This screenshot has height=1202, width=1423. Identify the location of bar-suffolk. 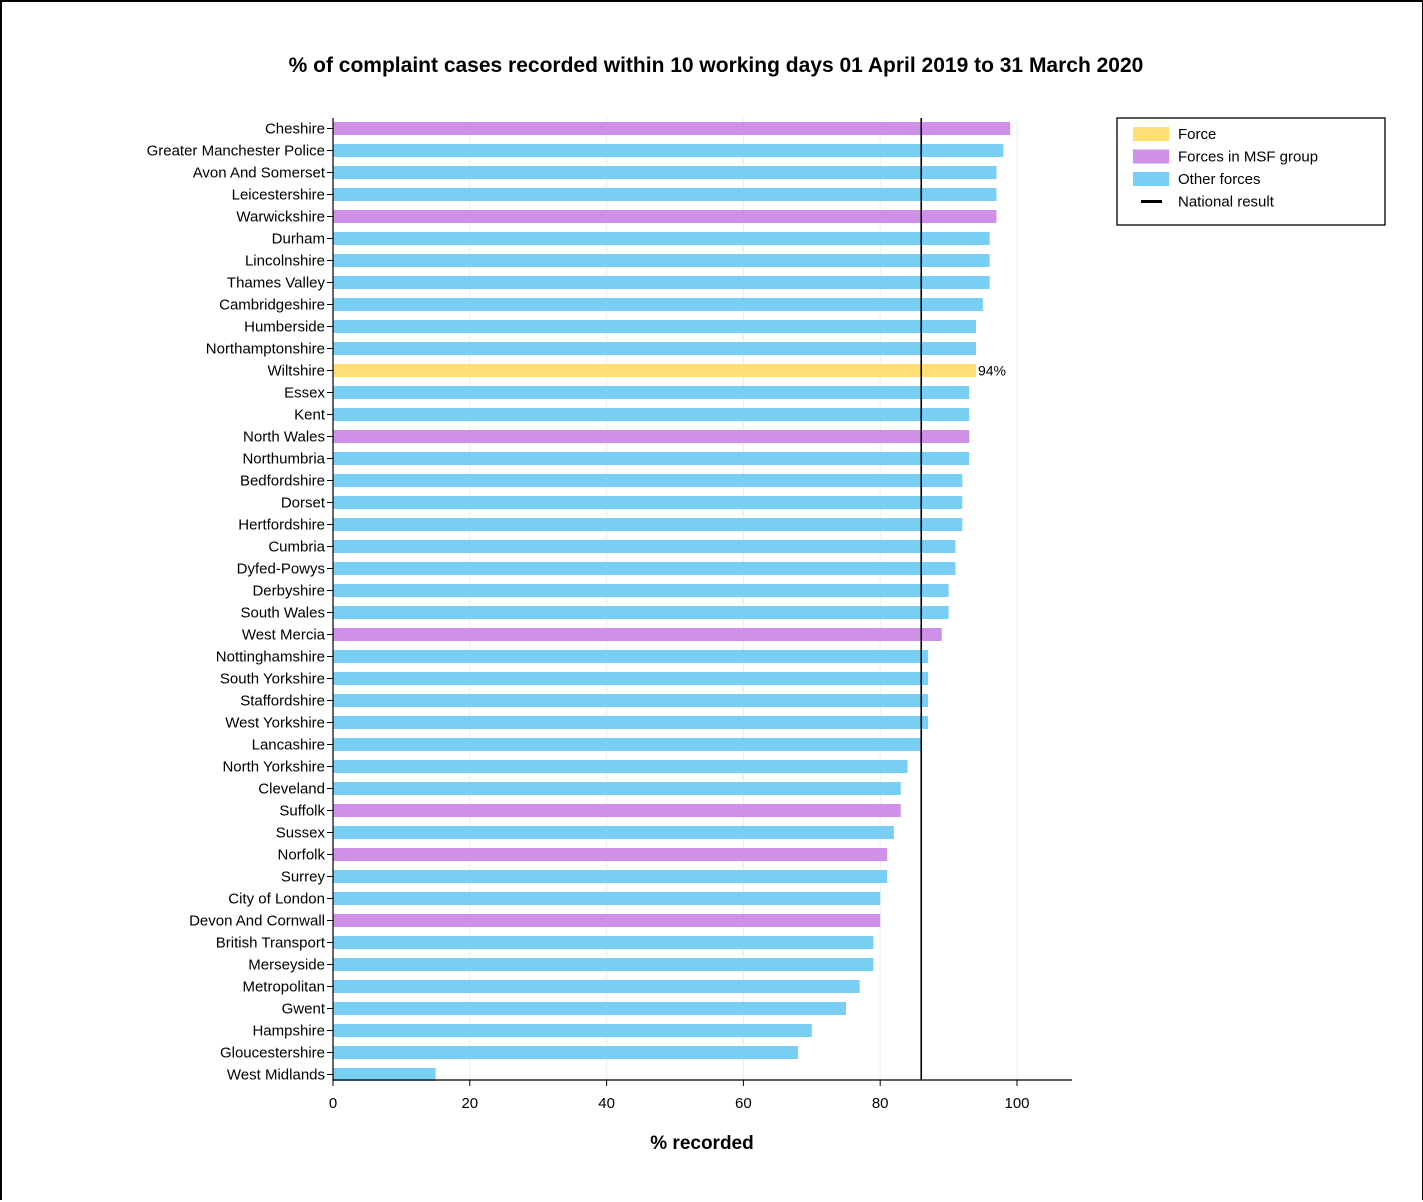
(617, 810).